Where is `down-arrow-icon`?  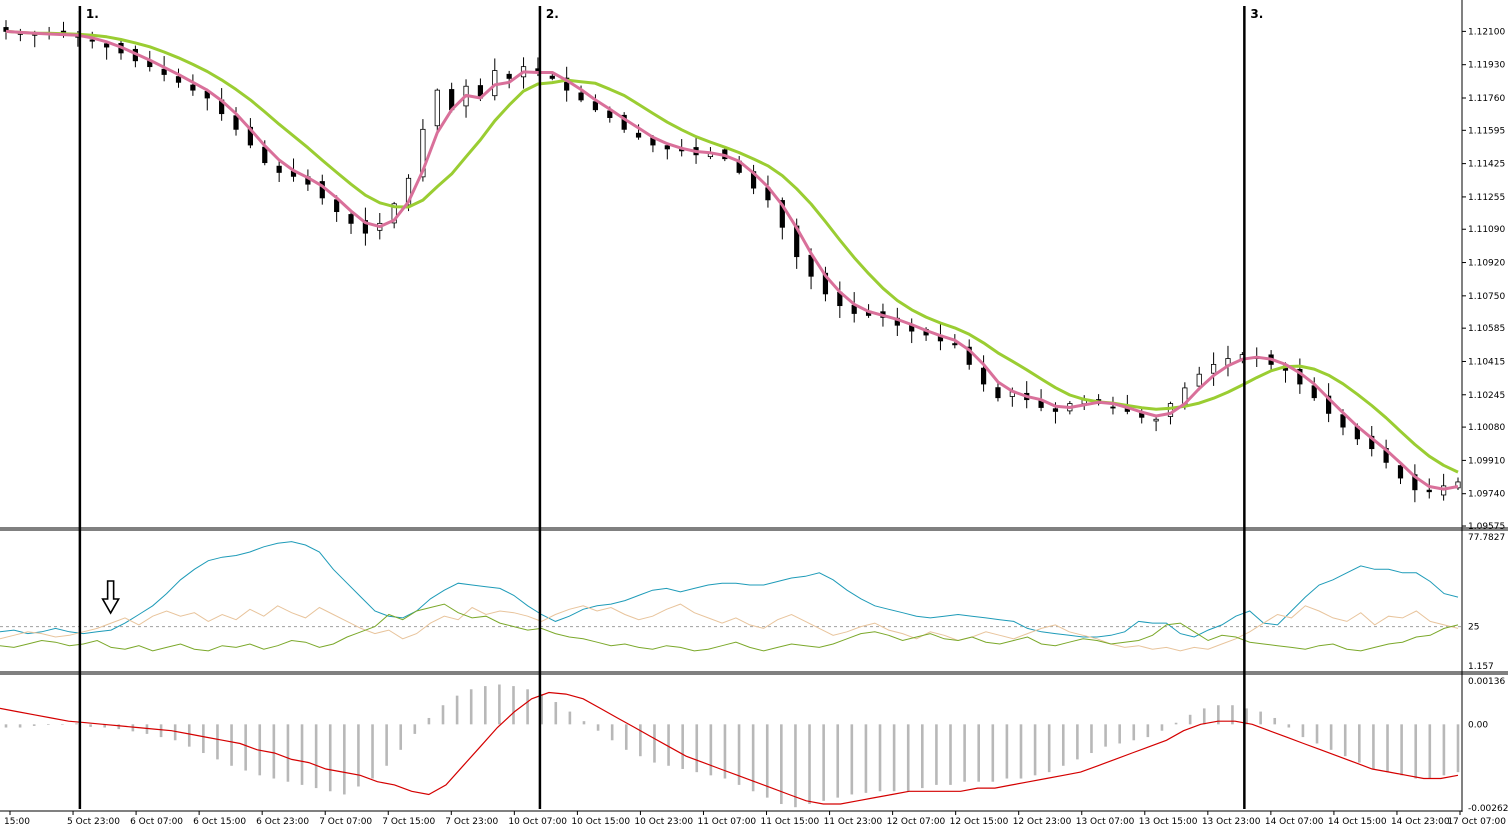
down-arrow-icon is located at coordinates (111, 597).